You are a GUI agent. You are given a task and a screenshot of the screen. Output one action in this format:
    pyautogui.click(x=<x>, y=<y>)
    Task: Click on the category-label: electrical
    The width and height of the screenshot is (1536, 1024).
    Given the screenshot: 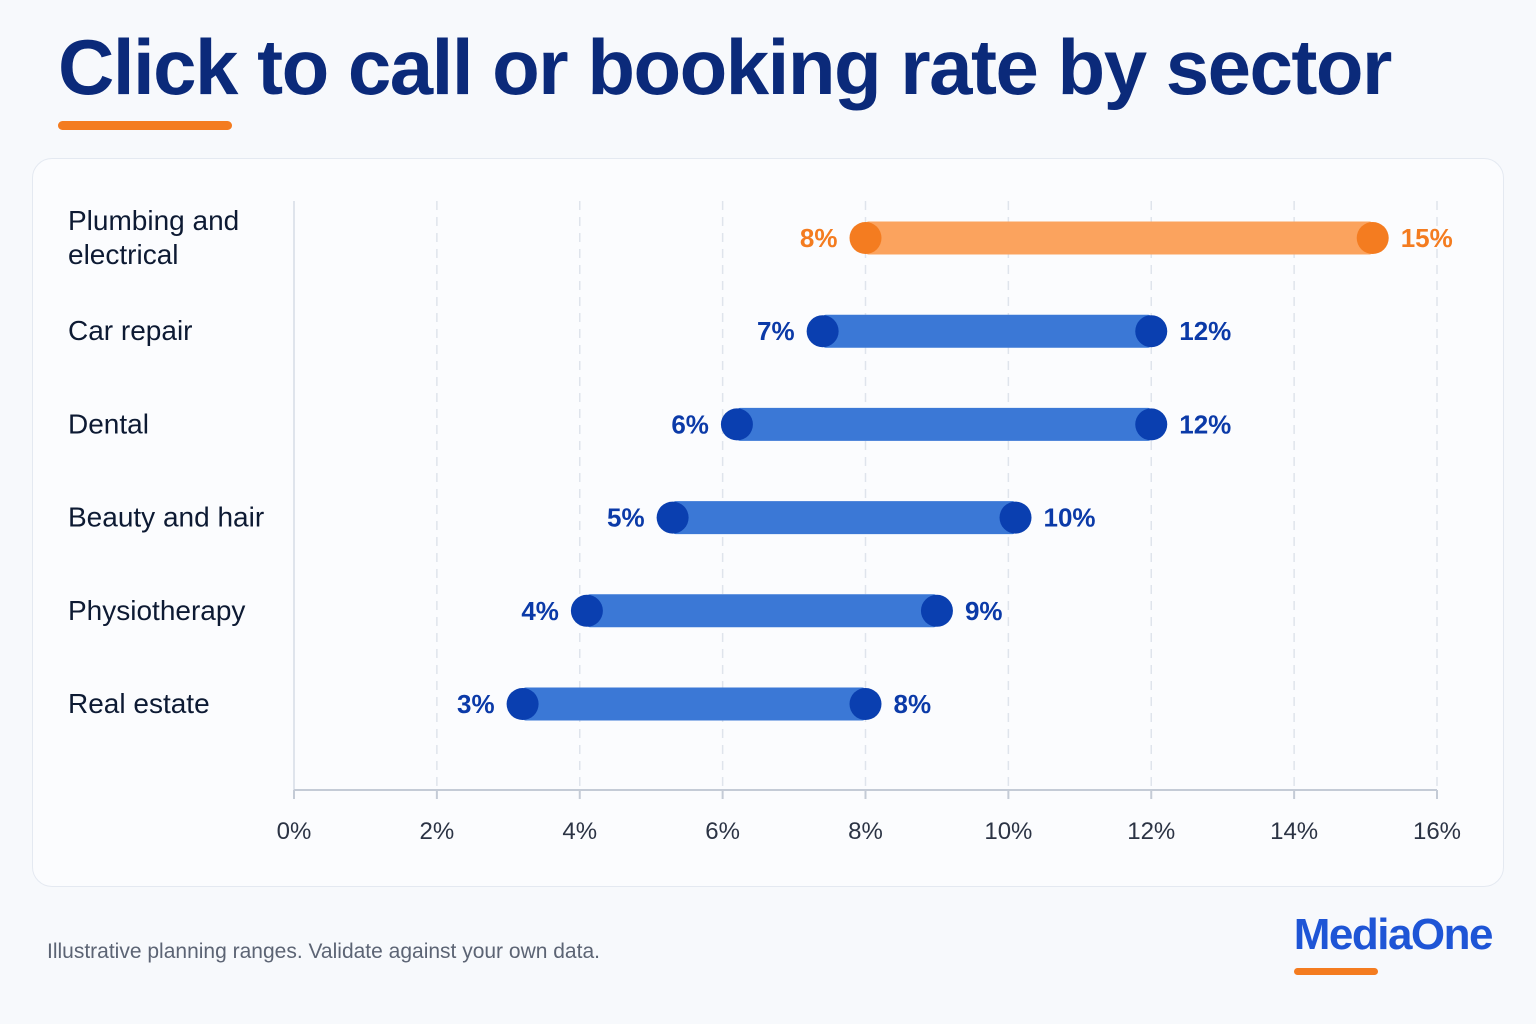 What is the action you would take?
    pyautogui.click(x=123, y=254)
    